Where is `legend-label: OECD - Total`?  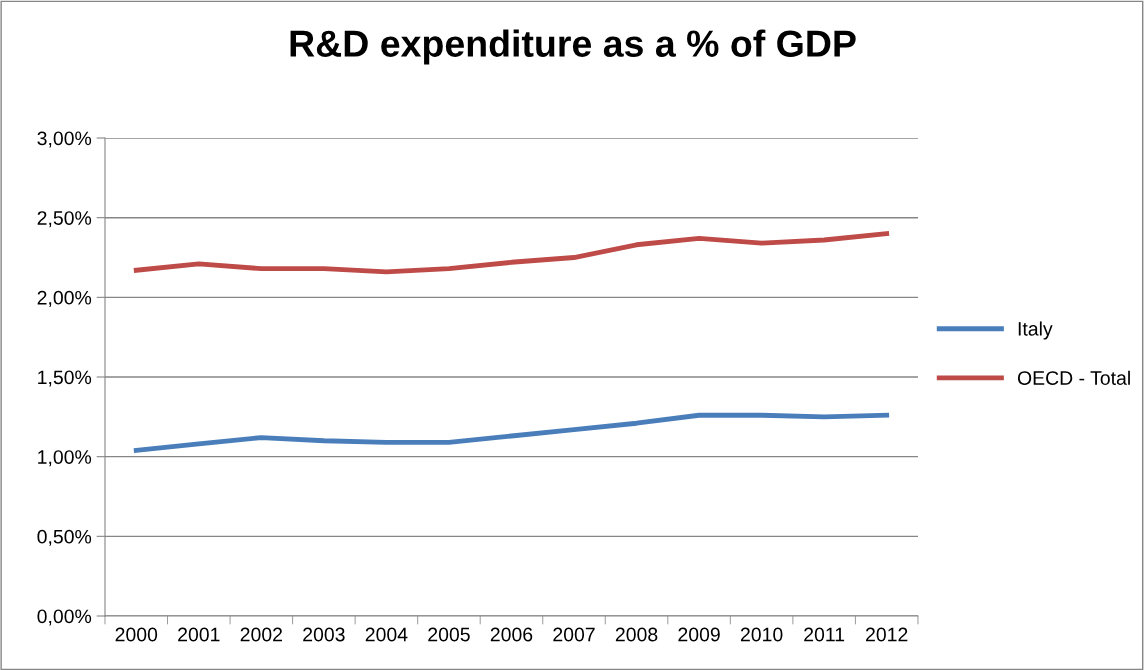 legend-label: OECD - Total is located at coordinates (1073, 377).